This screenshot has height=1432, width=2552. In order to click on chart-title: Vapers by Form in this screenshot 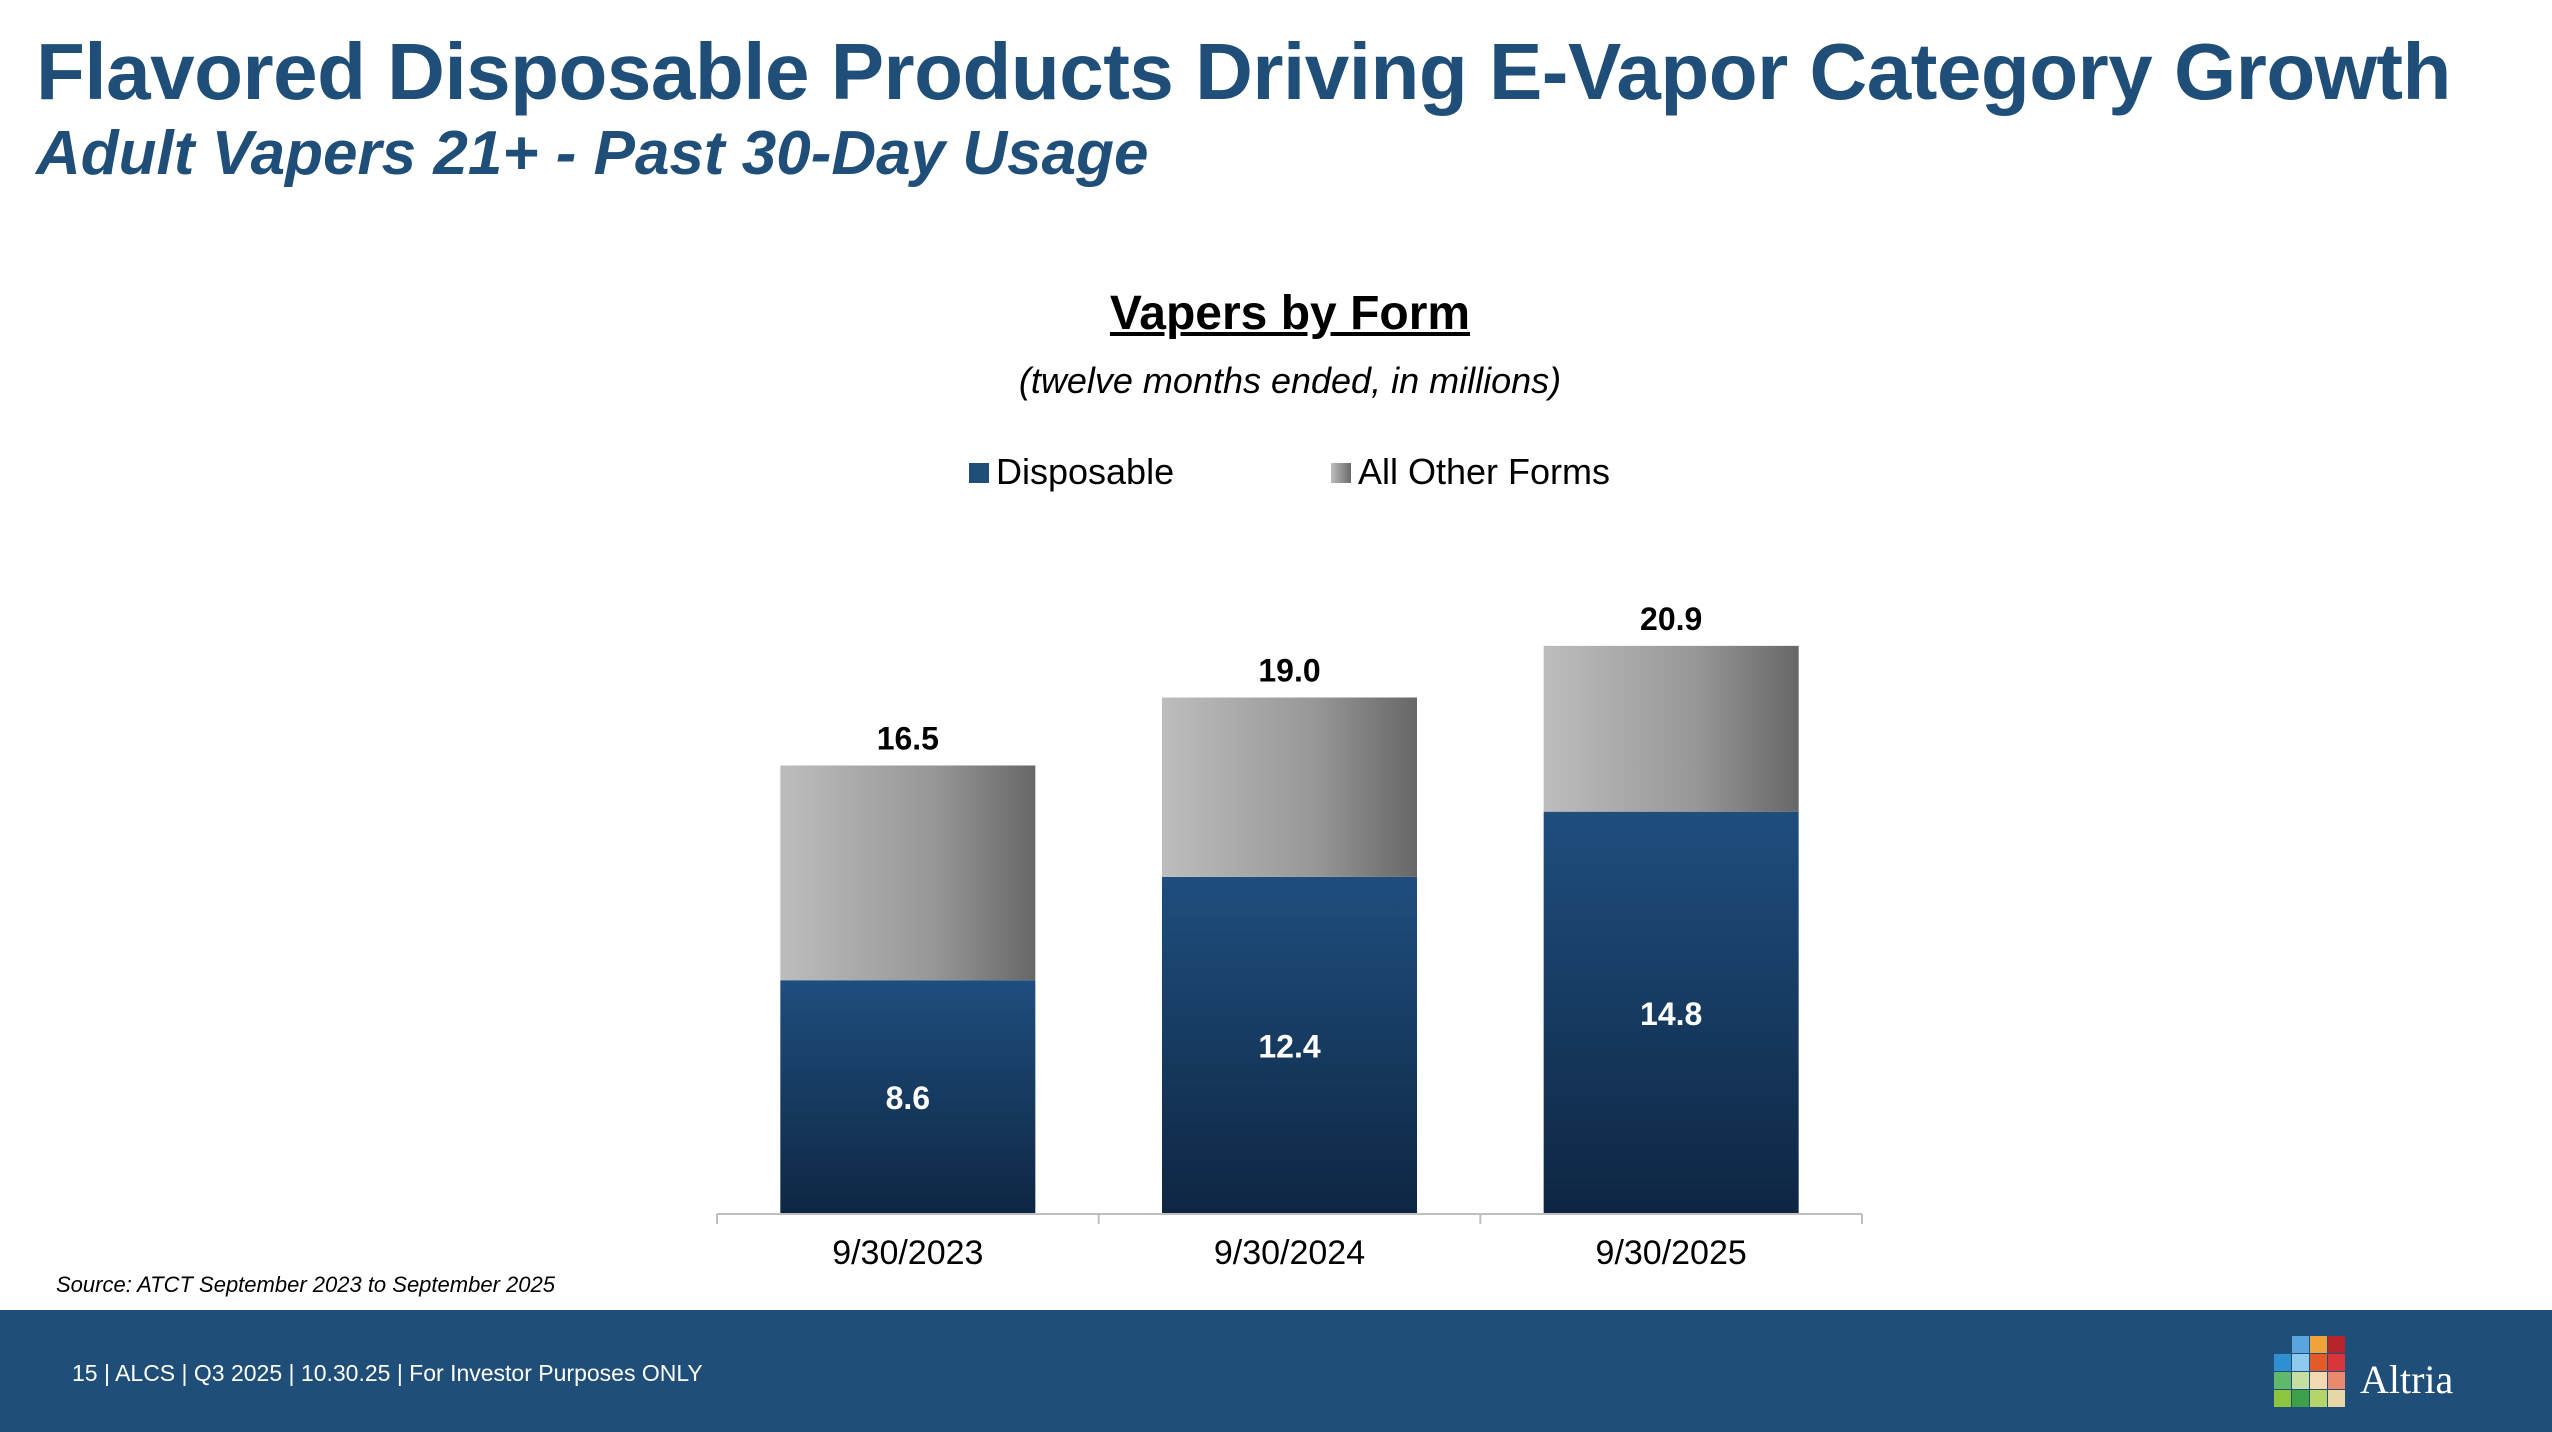, I will do `click(1290, 313)`.